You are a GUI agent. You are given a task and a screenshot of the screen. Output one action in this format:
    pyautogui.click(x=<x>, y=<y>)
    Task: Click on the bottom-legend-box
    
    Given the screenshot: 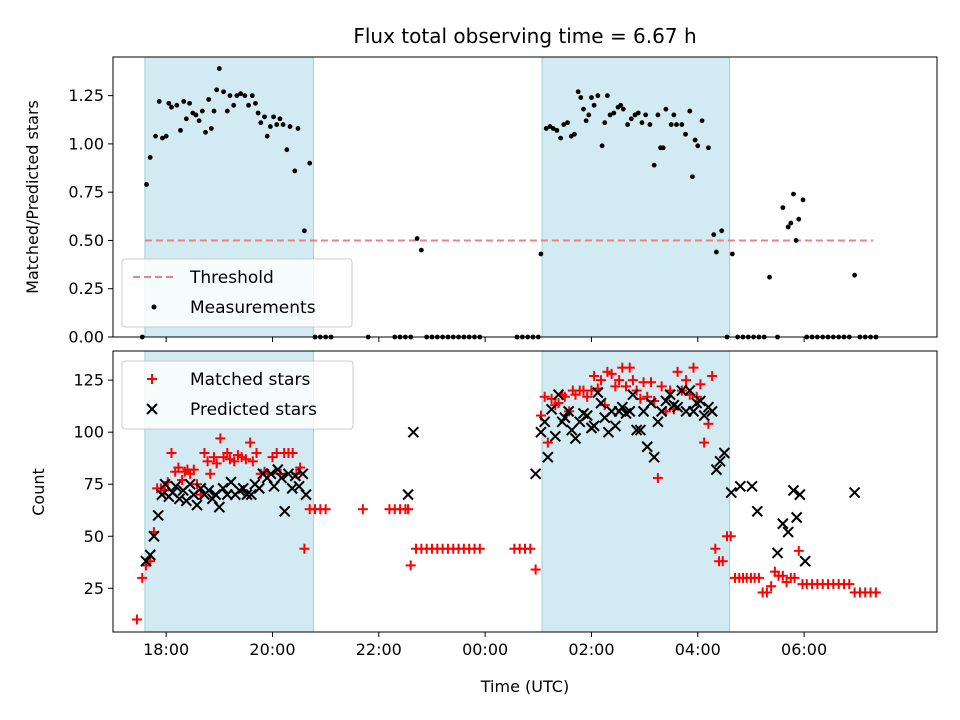 What is the action you would take?
    pyautogui.click(x=237, y=395)
    